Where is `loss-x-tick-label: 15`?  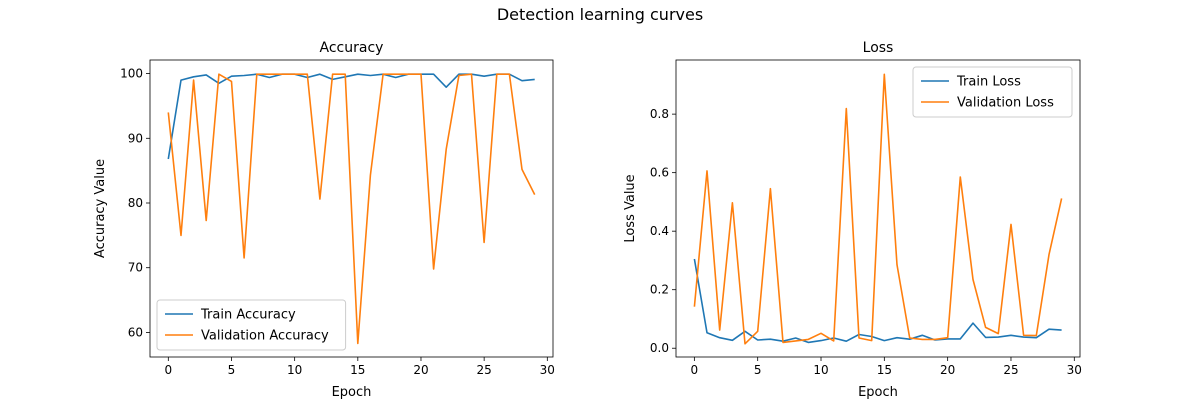
loss-x-tick-label: 15 is located at coordinates (884, 370).